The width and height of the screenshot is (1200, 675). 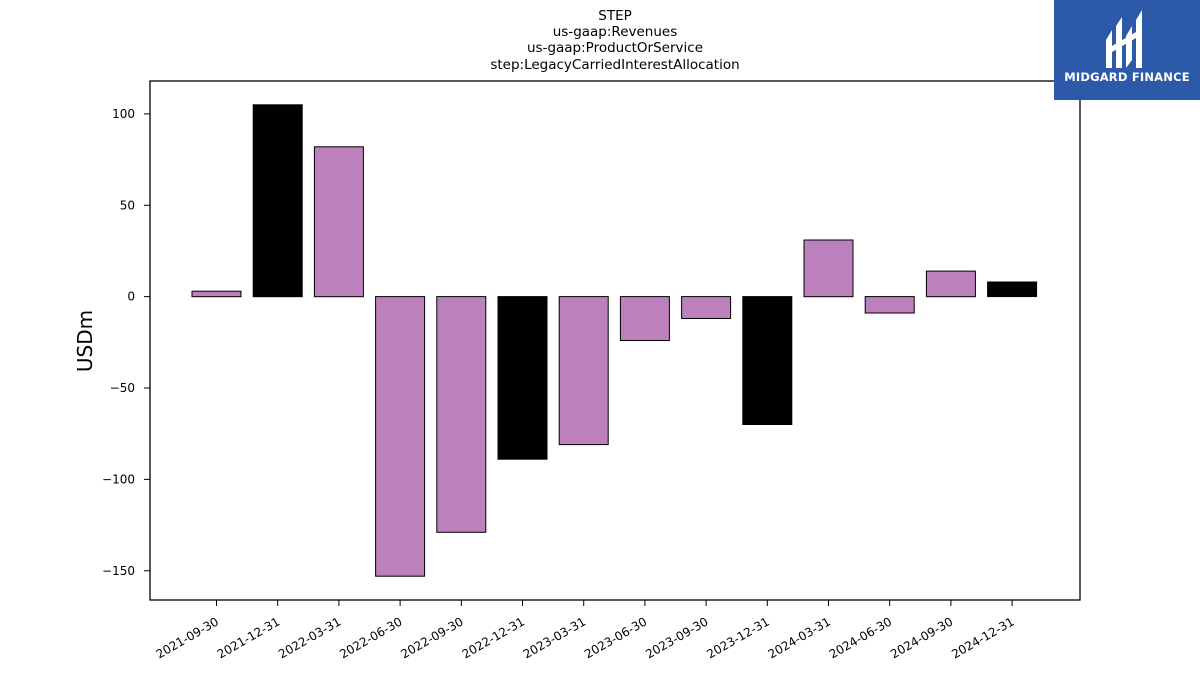 I want to click on x-tick-label: 2024-03-31, so click(x=799, y=637).